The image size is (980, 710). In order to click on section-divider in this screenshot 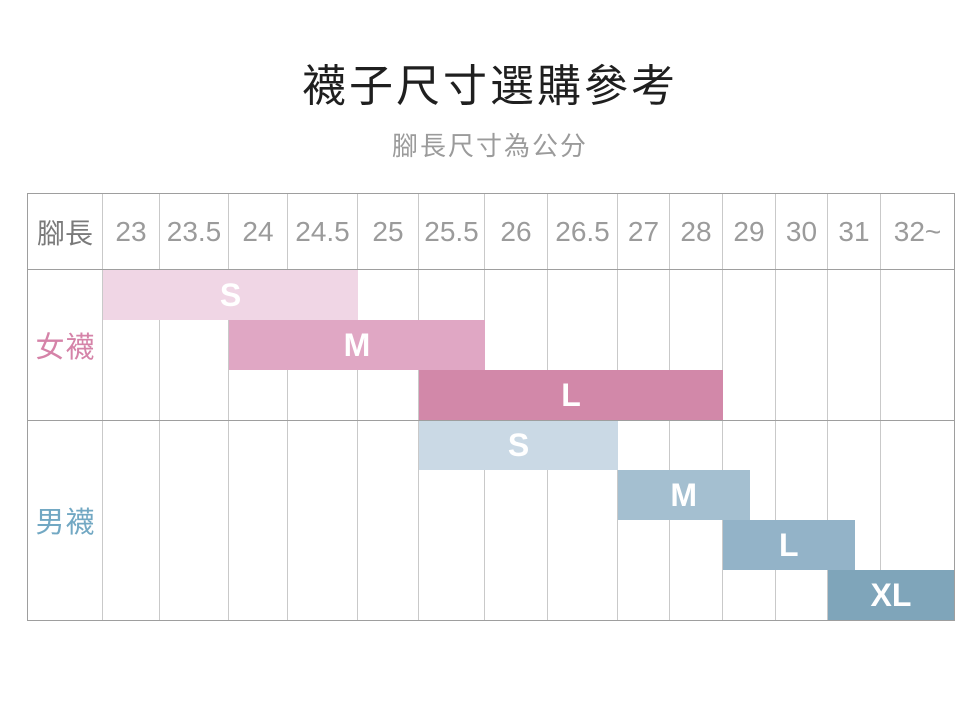, I will do `click(491, 420)`.